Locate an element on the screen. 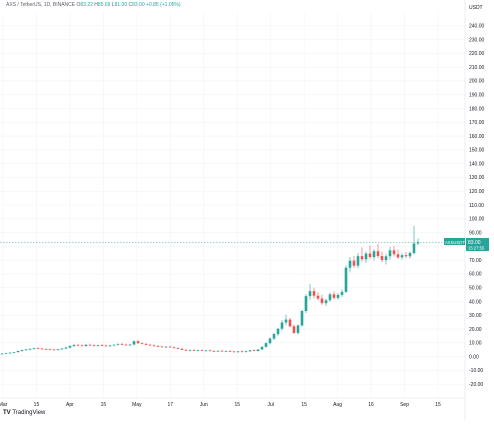 The height and width of the screenshot is (425, 494). last-price-tag is located at coordinates (477, 245).